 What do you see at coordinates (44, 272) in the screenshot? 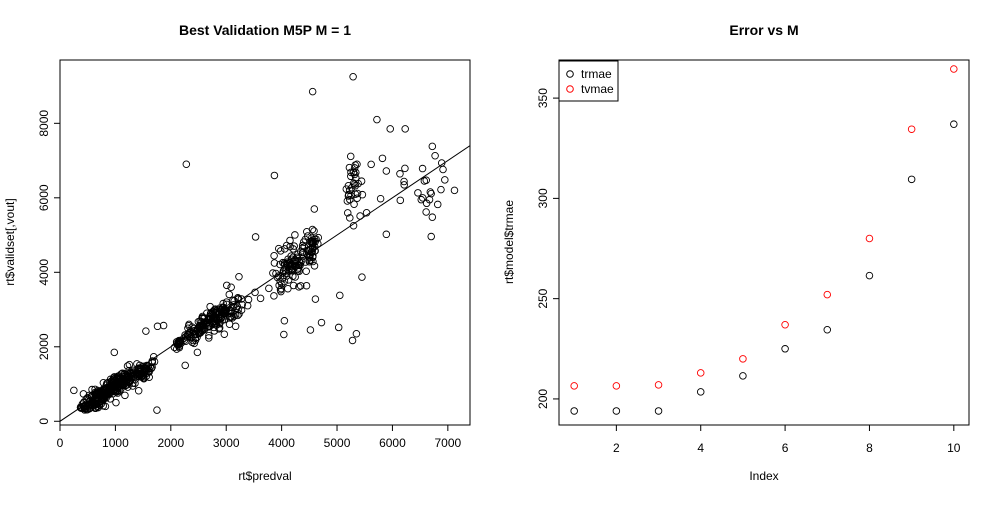
I see `left-y-tick-label: 4000` at bounding box center [44, 272].